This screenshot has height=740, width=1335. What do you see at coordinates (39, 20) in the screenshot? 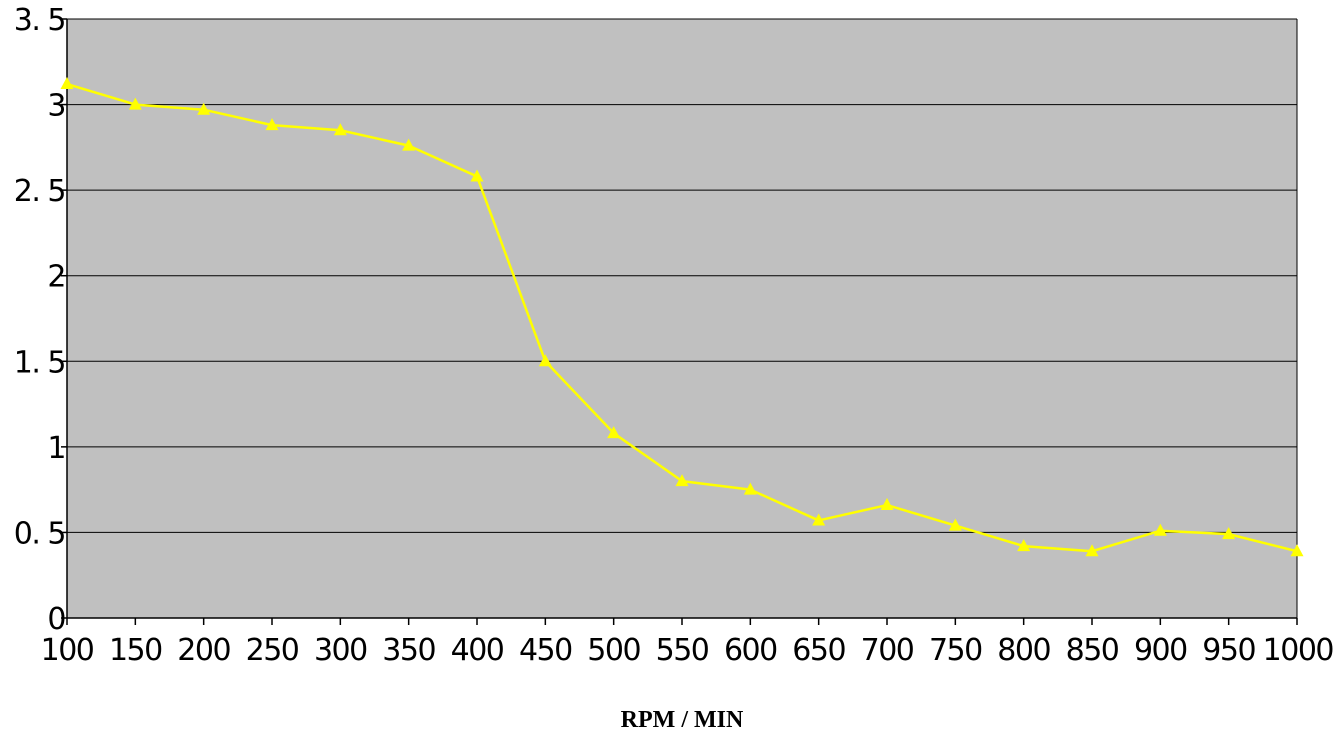
I see `y-tick-label: 3. 5` at bounding box center [39, 20].